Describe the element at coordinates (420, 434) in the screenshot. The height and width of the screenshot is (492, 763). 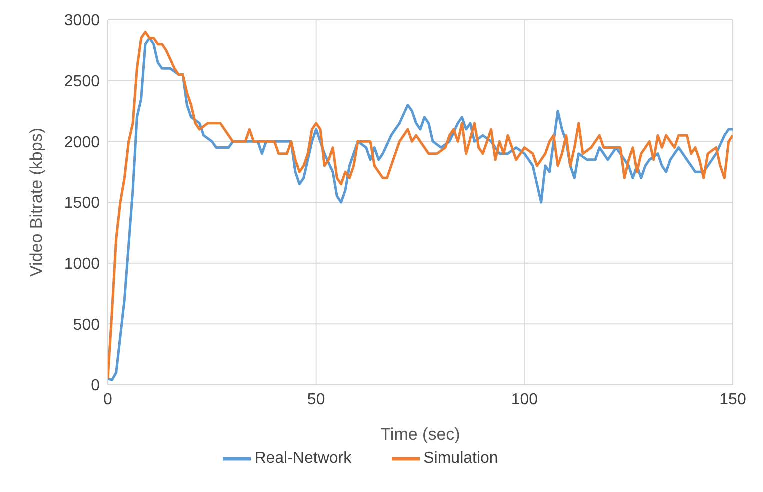
I see `x-axis-title: Time (sec)` at that location.